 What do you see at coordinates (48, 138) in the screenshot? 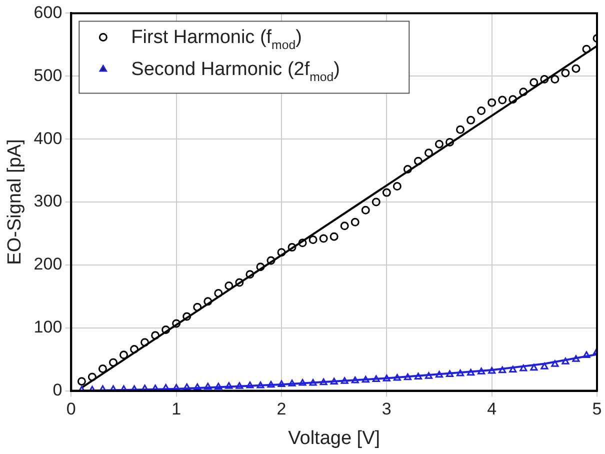
I see `y-tick-label: 400` at bounding box center [48, 138].